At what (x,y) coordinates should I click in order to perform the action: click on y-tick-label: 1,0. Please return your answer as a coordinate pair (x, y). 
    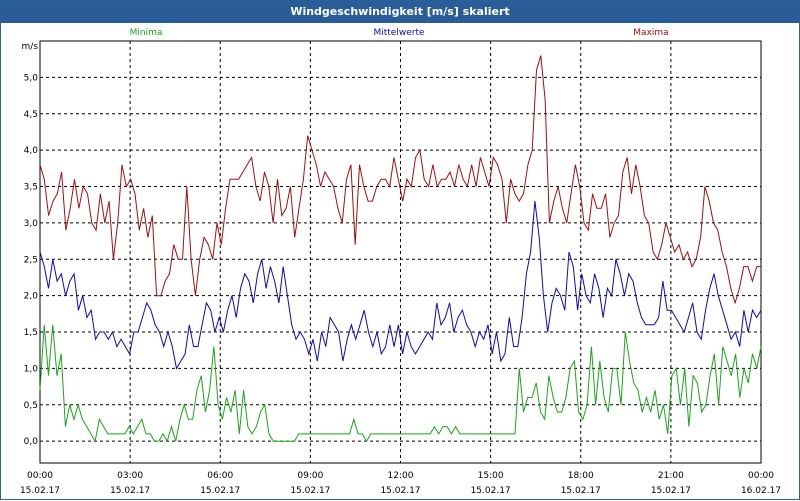
    Looking at the image, I should click on (31, 369).